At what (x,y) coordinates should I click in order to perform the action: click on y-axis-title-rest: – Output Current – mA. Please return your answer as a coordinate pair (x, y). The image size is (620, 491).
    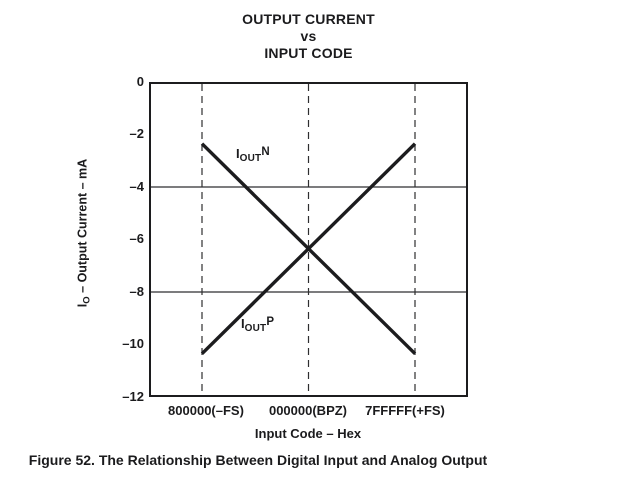
    Looking at the image, I should click on (82, 227).